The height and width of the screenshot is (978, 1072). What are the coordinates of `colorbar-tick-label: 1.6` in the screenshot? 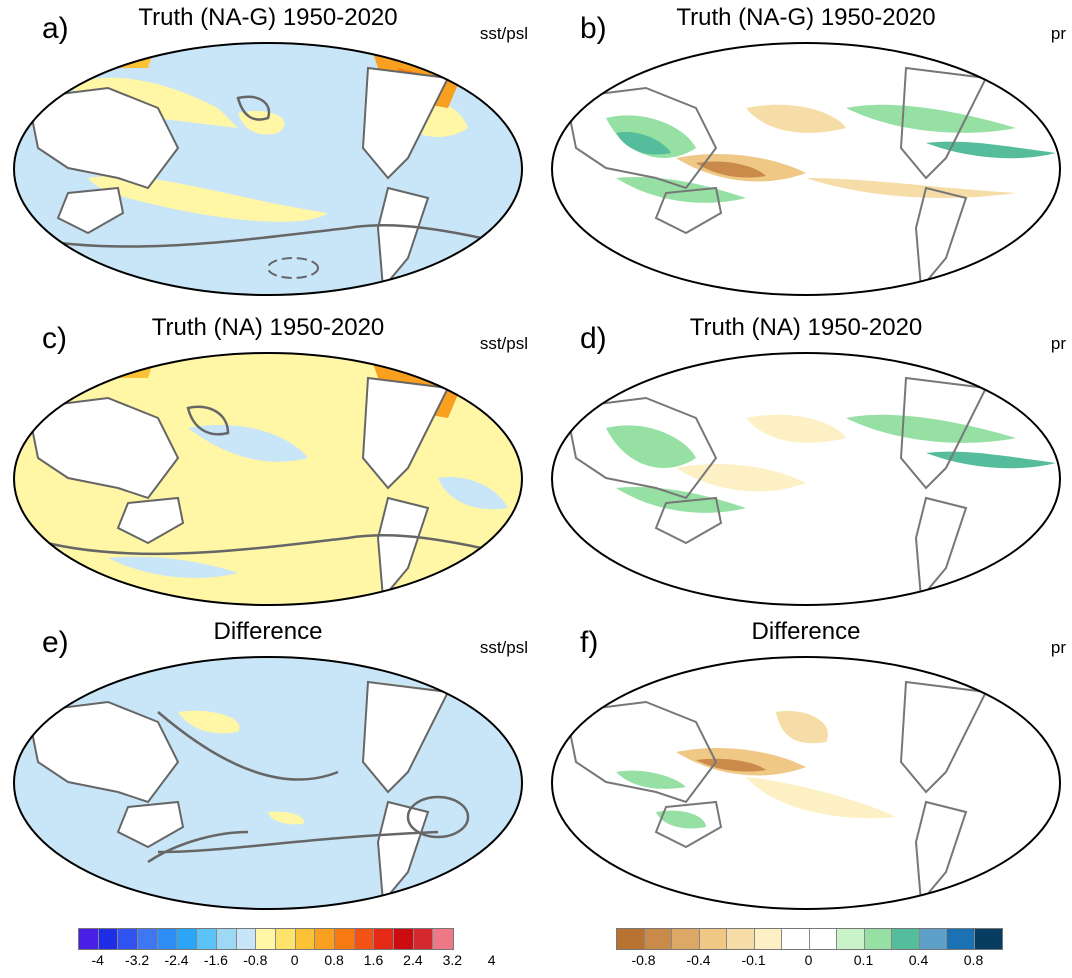 It's located at (373, 960).